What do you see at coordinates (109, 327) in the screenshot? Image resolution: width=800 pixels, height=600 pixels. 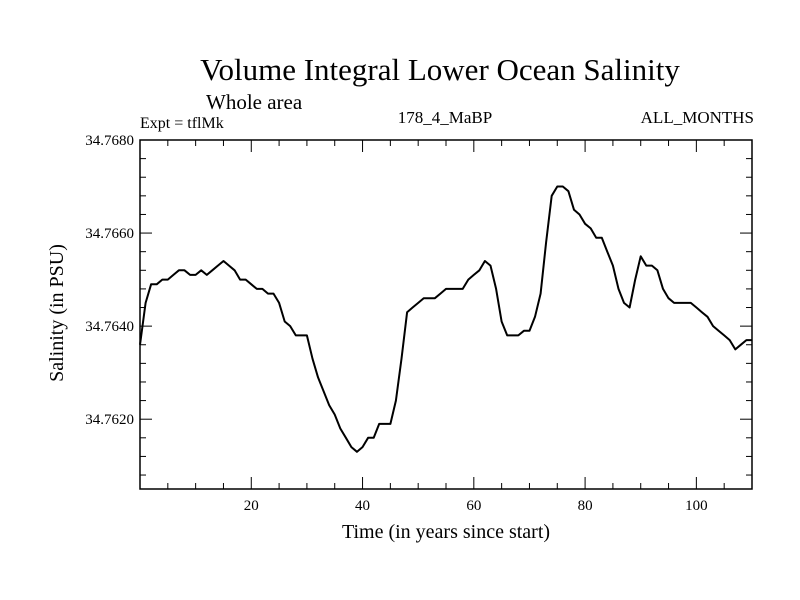 I see `y-tick-label: 34.7640` at bounding box center [109, 327].